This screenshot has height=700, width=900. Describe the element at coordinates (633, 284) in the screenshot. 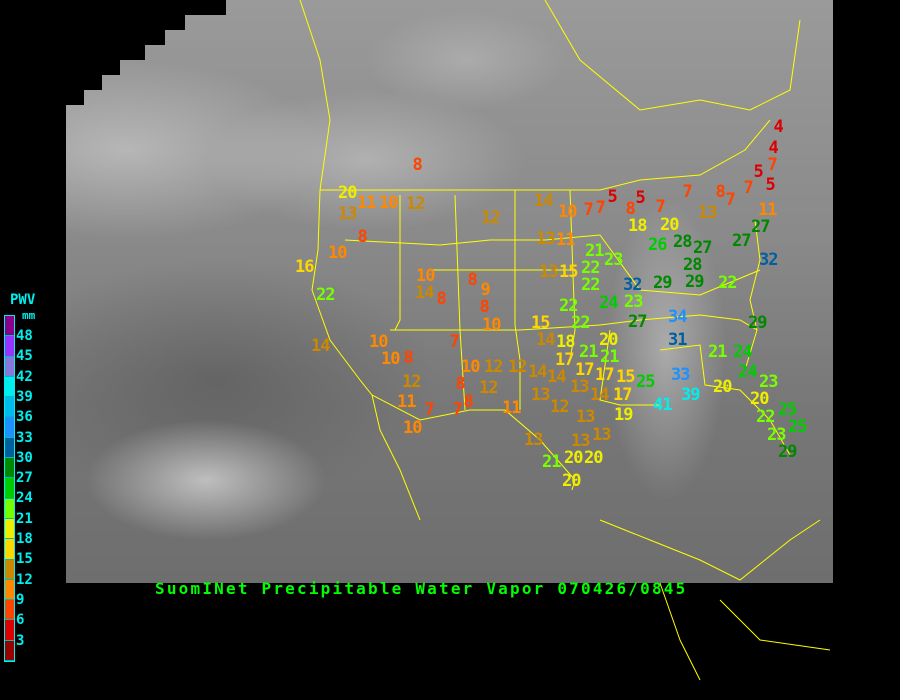

I see `station-pwv-value: 32` at that location.